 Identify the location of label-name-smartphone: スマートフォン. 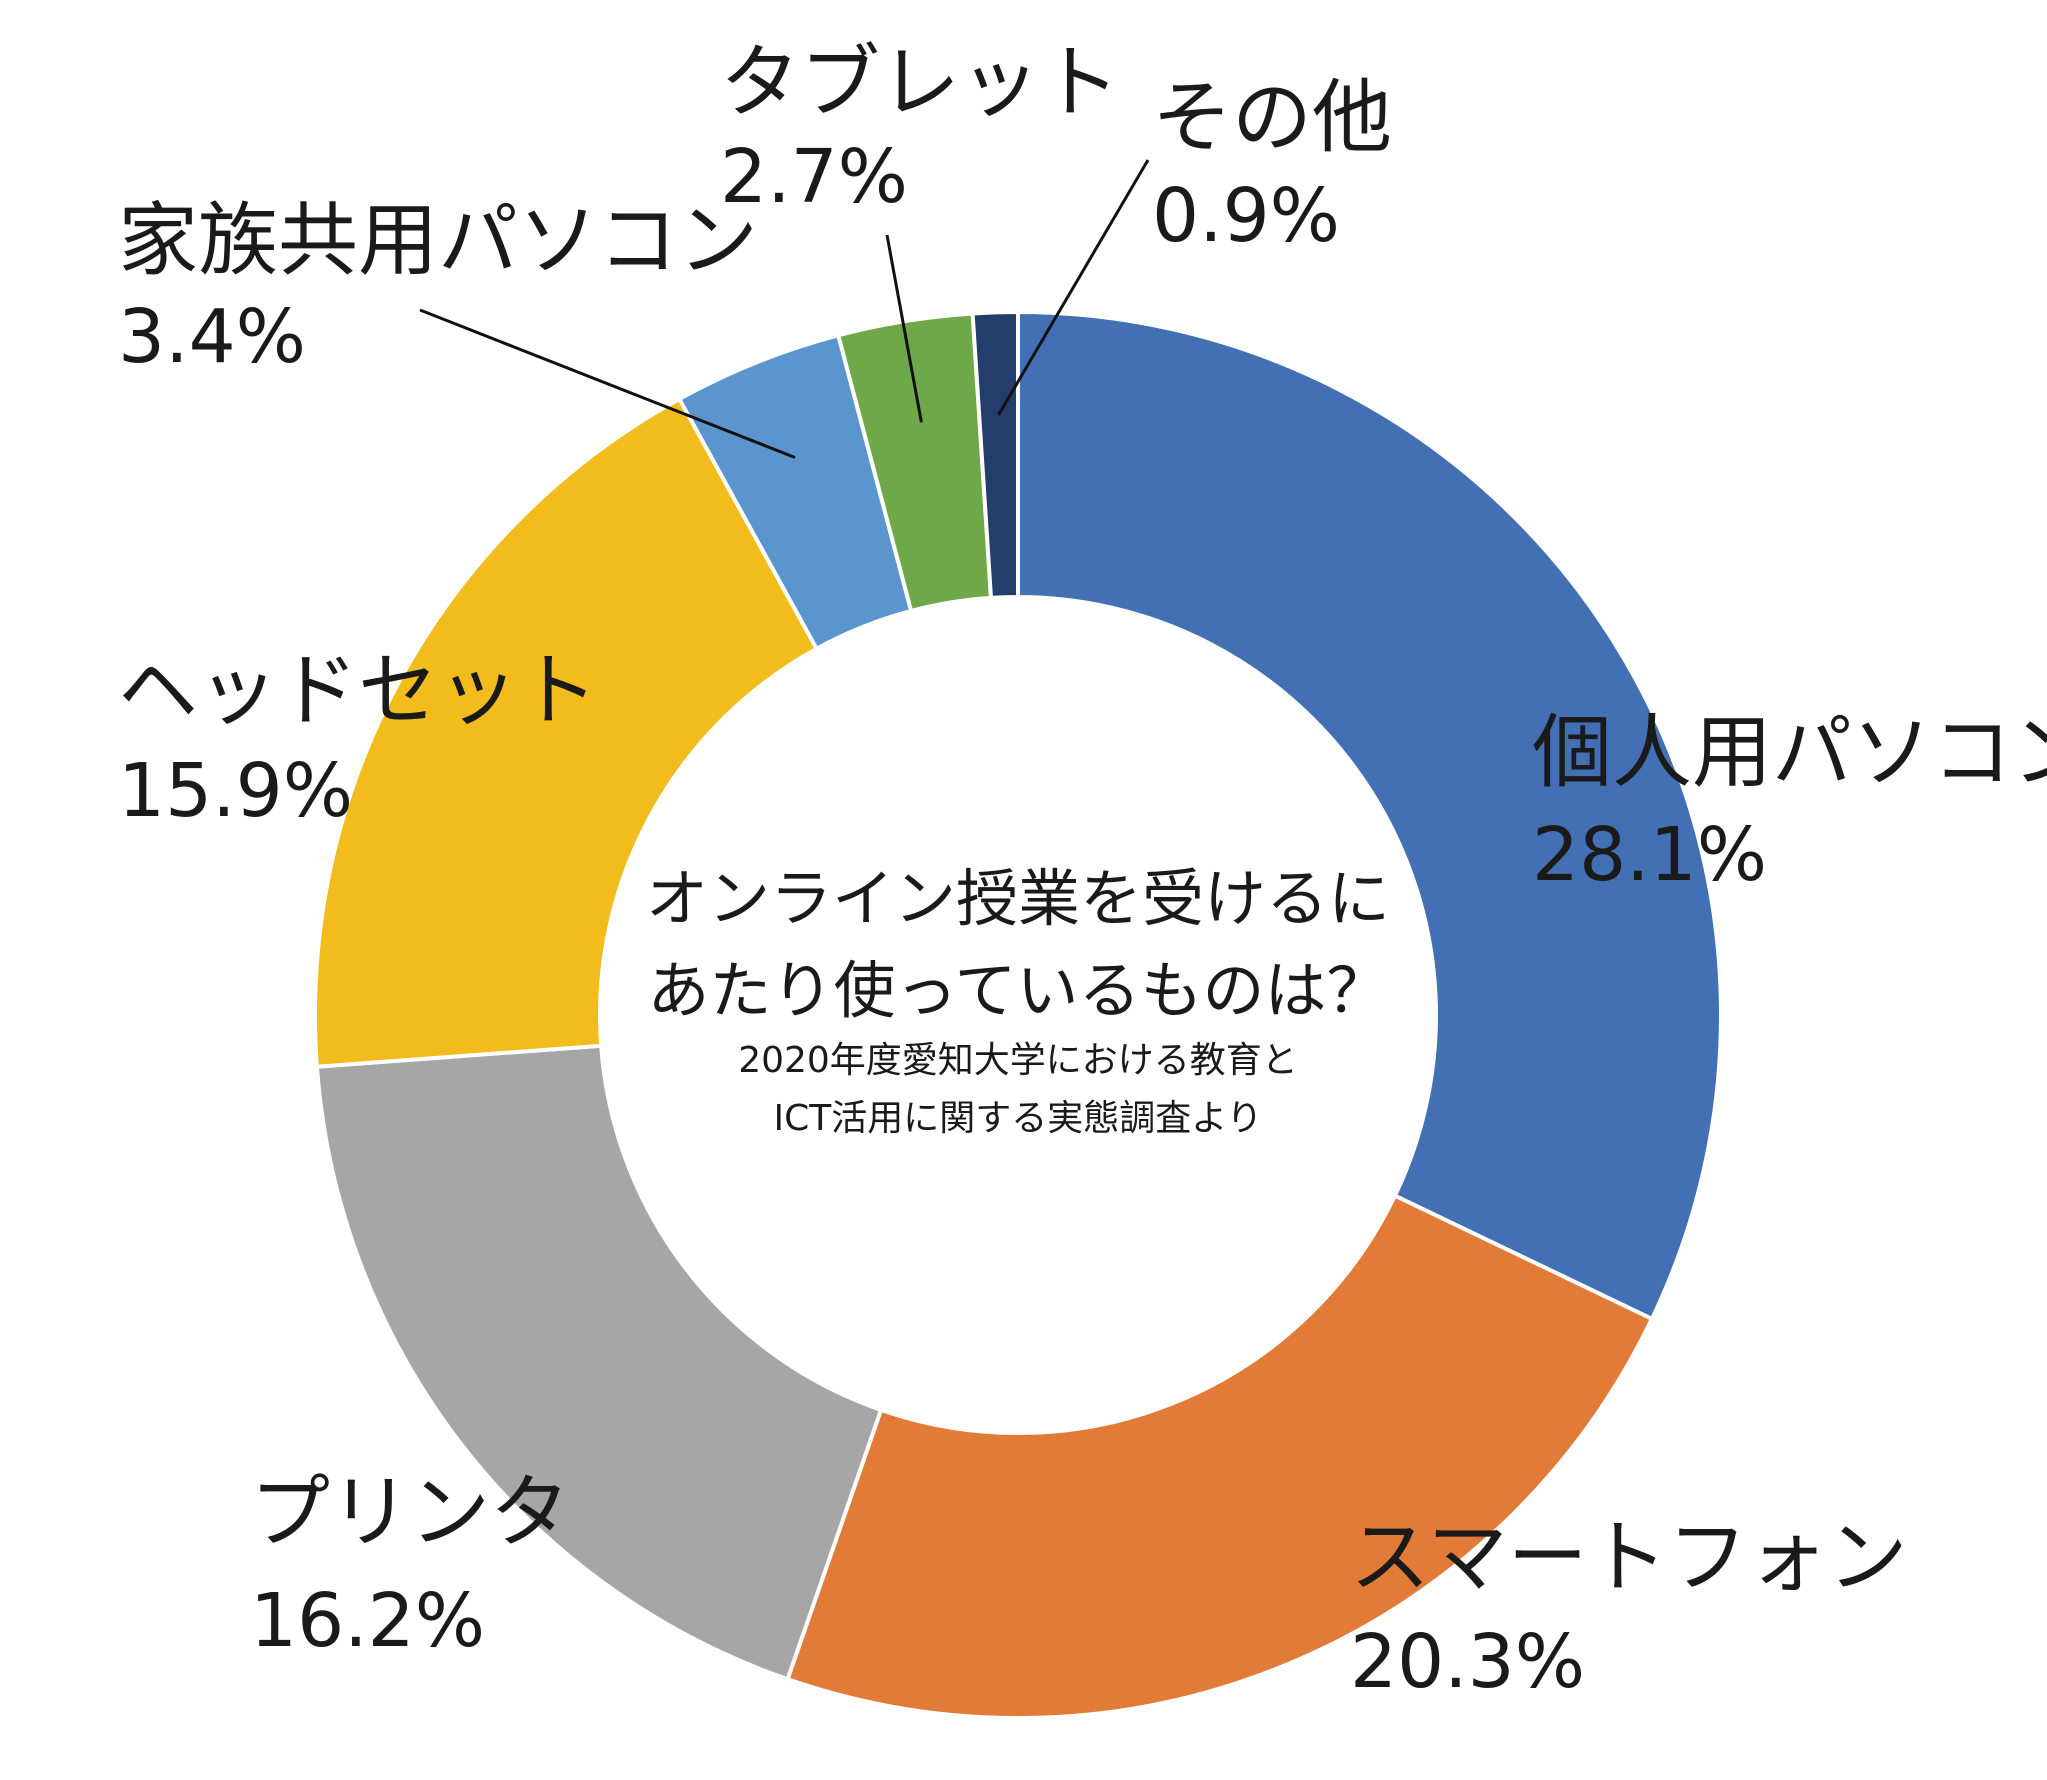
(1629, 1557).